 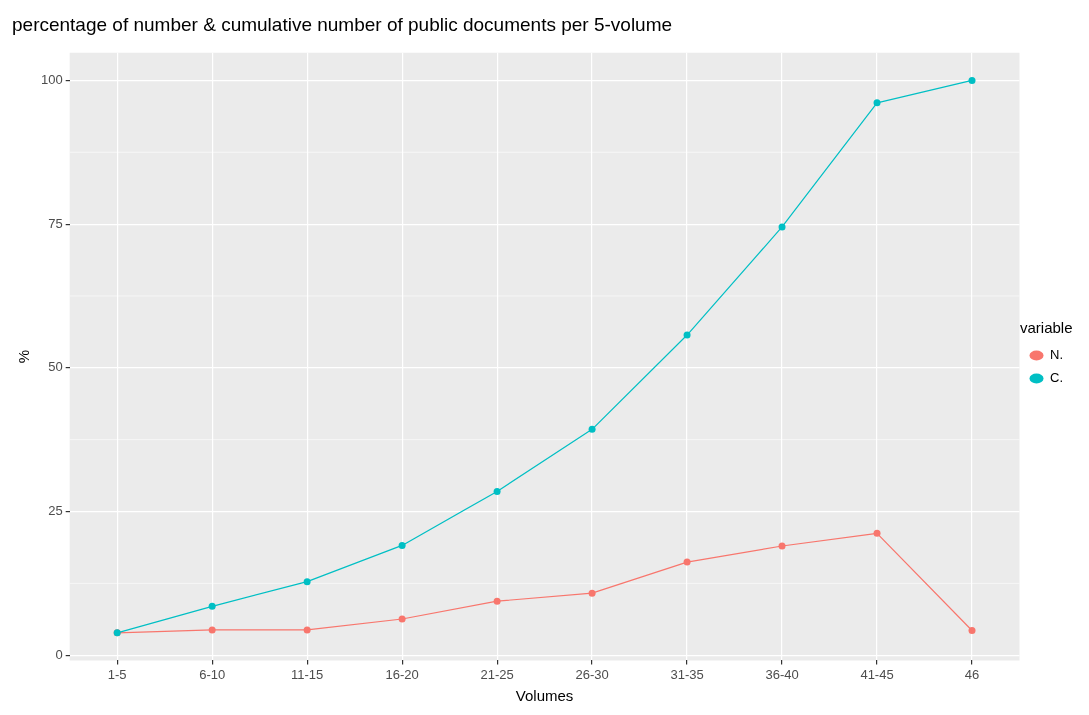 I want to click on x-tick-label: 31-35, so click(x=687, y=674).